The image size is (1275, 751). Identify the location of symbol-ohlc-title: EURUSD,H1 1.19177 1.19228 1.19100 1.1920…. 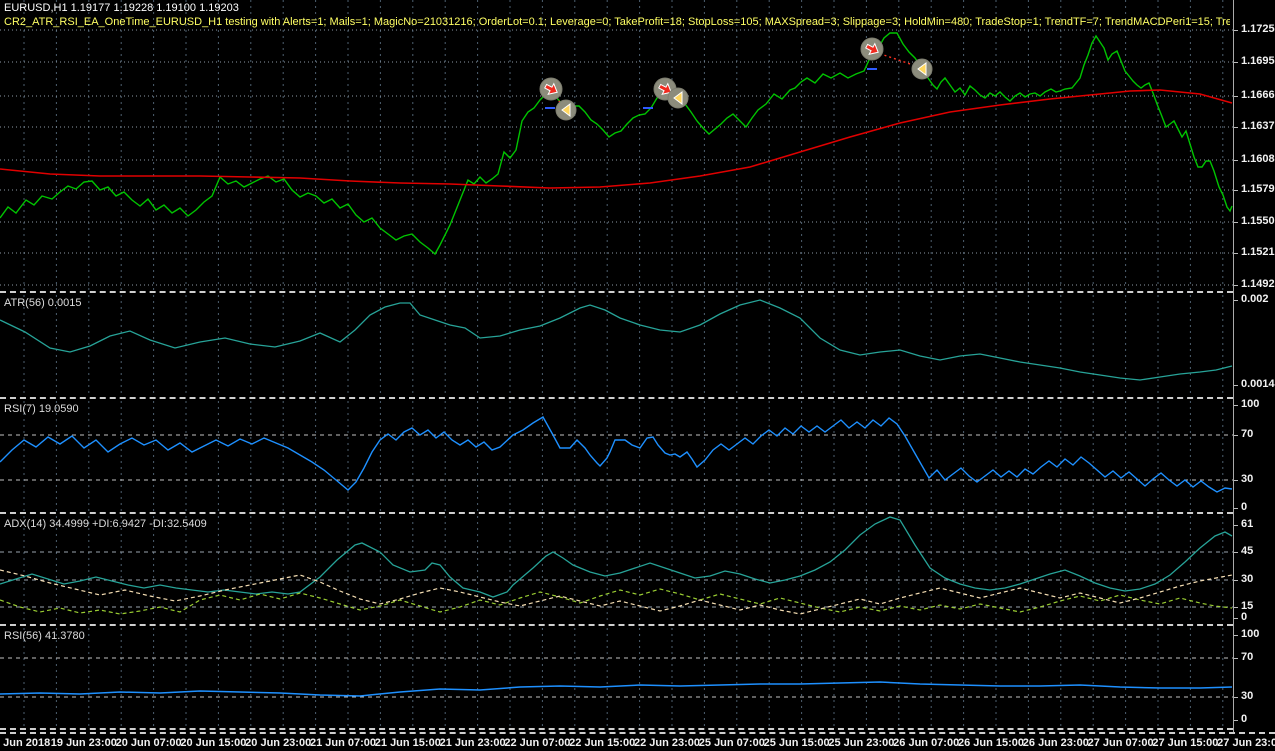
(121, 8).